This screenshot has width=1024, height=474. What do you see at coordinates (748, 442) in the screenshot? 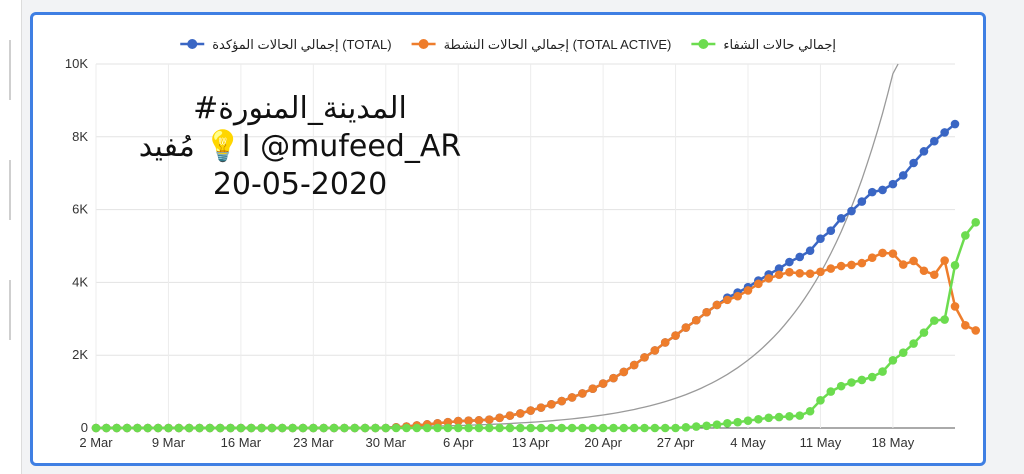
I see `x-tick-label: 4 May` at bounding box center [748, 442].